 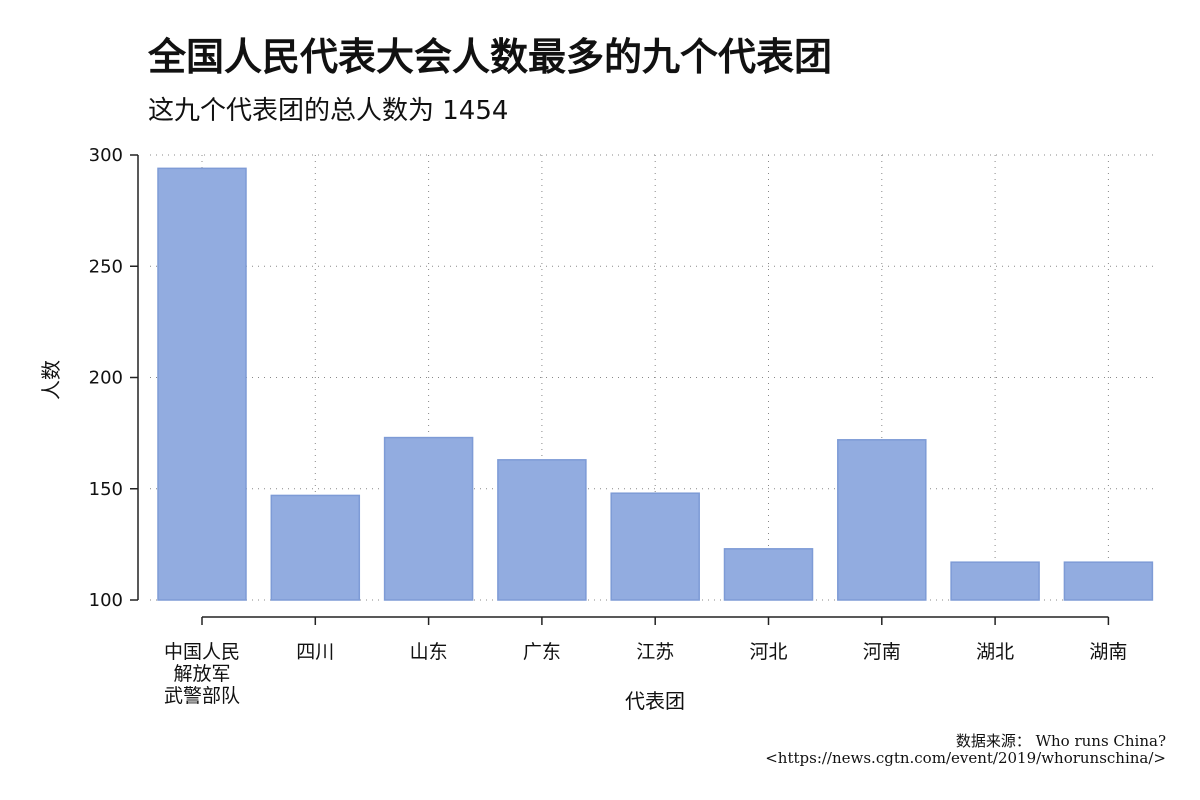 I want to click on x-tick-label: 四川, so click(x=315, y=652).